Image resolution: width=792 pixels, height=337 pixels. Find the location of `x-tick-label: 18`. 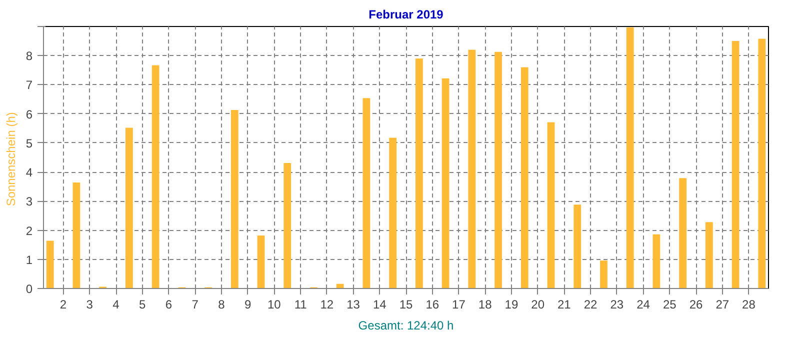

x-tick-label: 18 is located at coordinates (485, 305).